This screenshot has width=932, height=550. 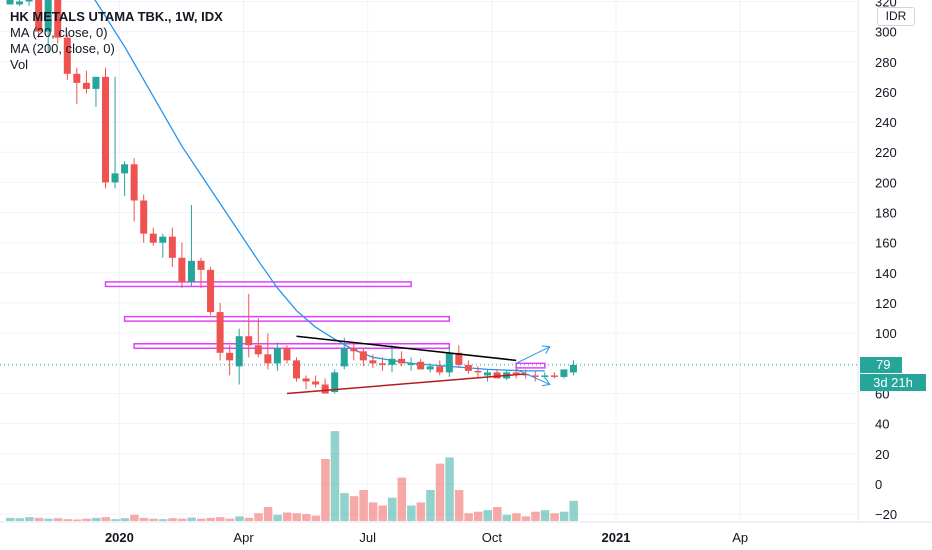 I want to click on y-tick-label: 0, so click(x=878, y=484).